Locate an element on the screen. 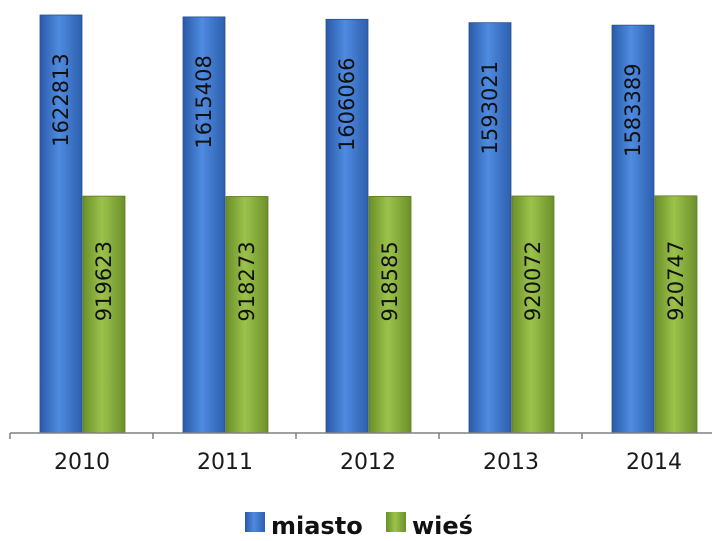 The image size is (715, 541). data-label-miasto-2014: 1583389 is located at coordinates (633, 110).